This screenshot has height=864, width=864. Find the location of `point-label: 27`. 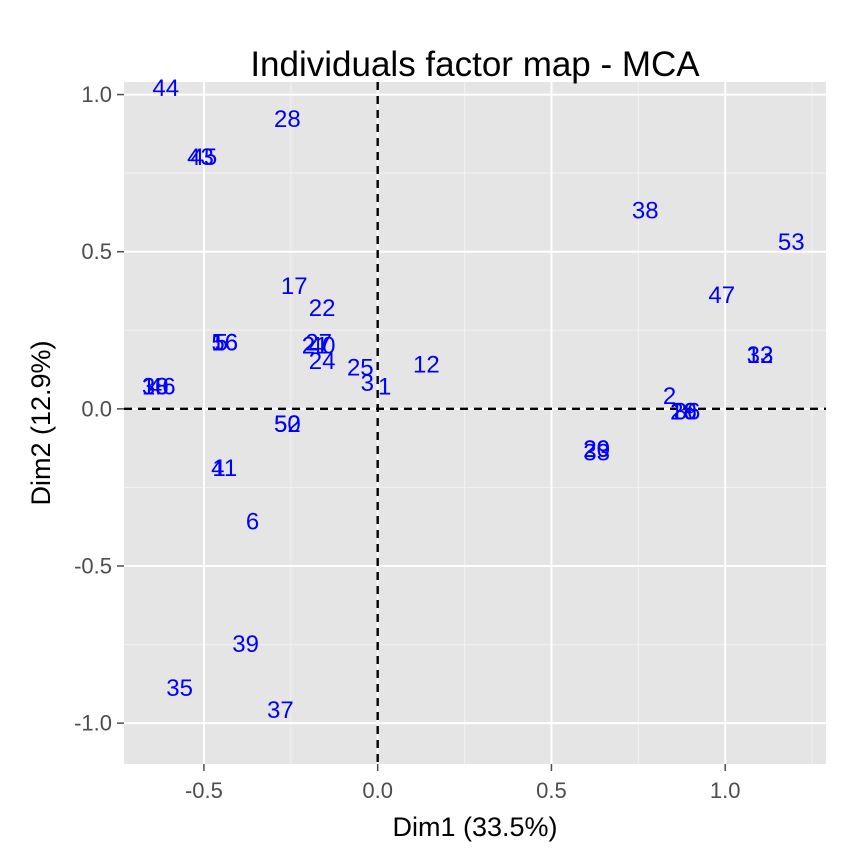

point-label: 27 is located at coordinates (318, 342).